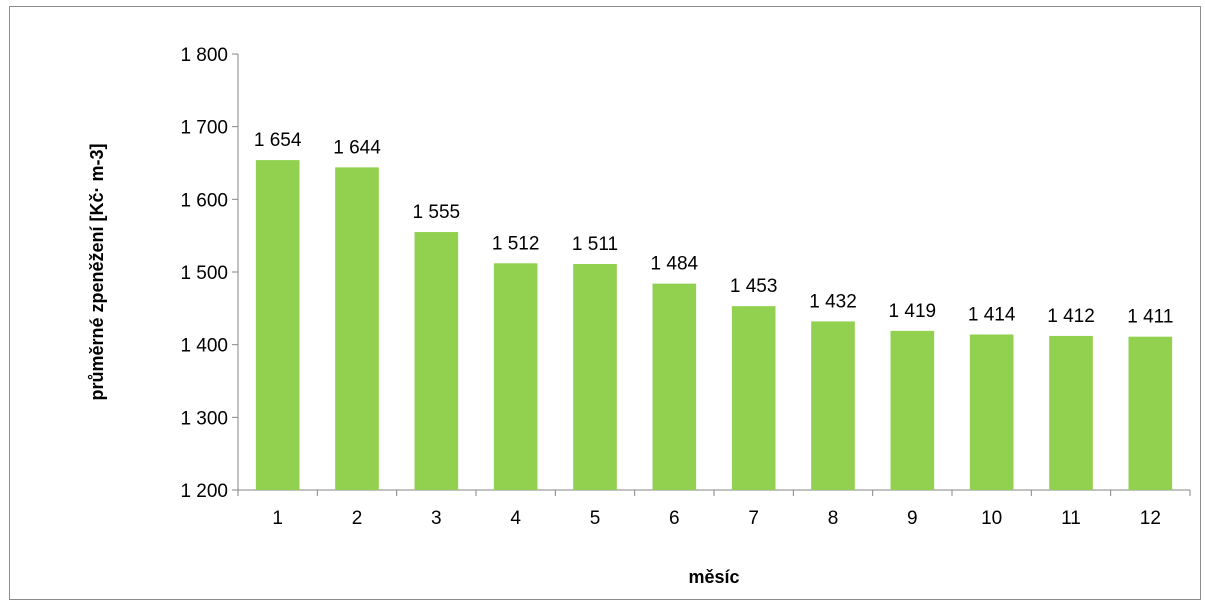 This screenshot has width=1205, height=602. I want to click on x-tick-label: 12, so click(1150, 518).